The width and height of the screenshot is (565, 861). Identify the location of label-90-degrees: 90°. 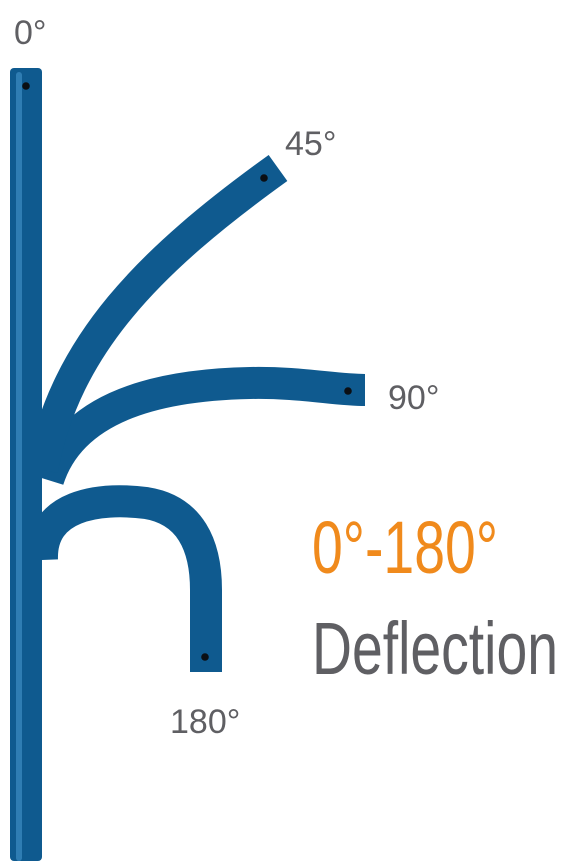
(413, 398).